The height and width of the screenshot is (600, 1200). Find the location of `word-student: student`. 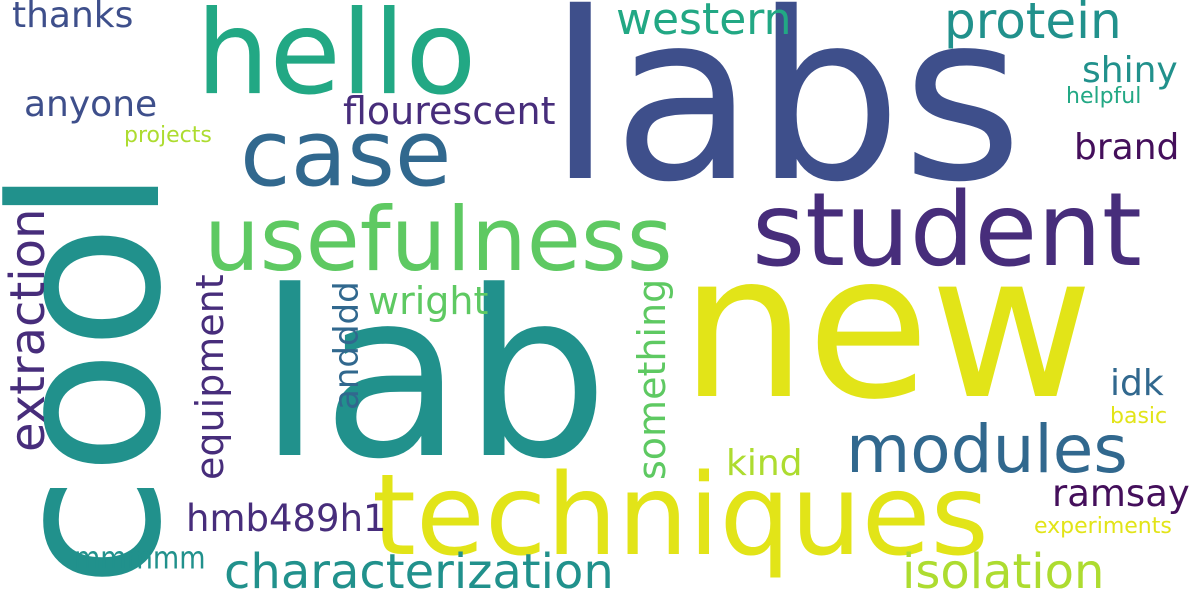

word-student: student is located at coordinates (947, 230).